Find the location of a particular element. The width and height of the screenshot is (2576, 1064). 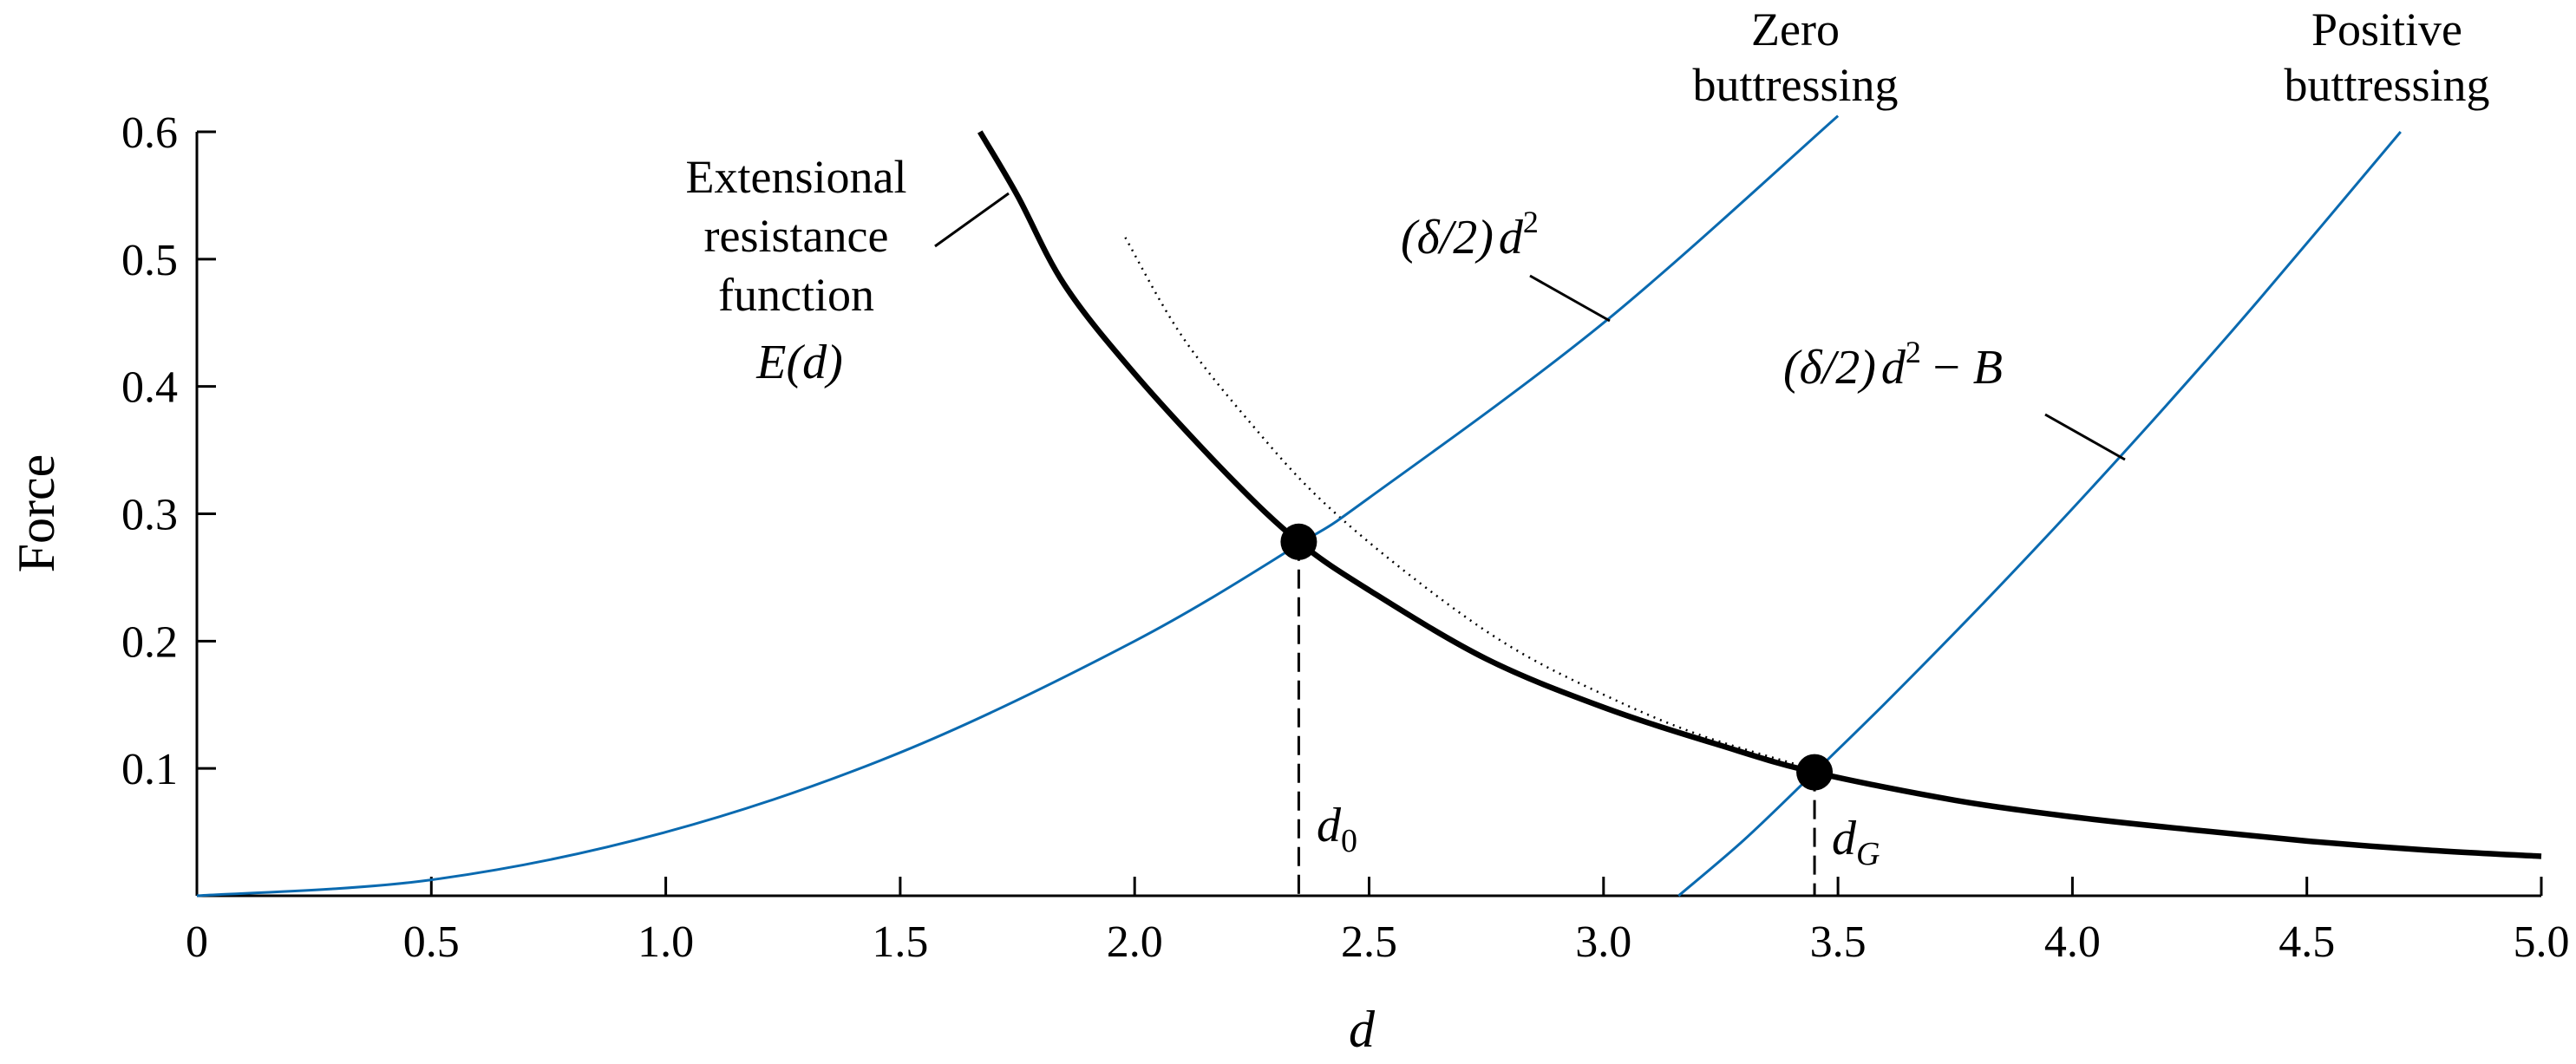

x-tick-label: 4.0 is located at coordinates (2072, 942).